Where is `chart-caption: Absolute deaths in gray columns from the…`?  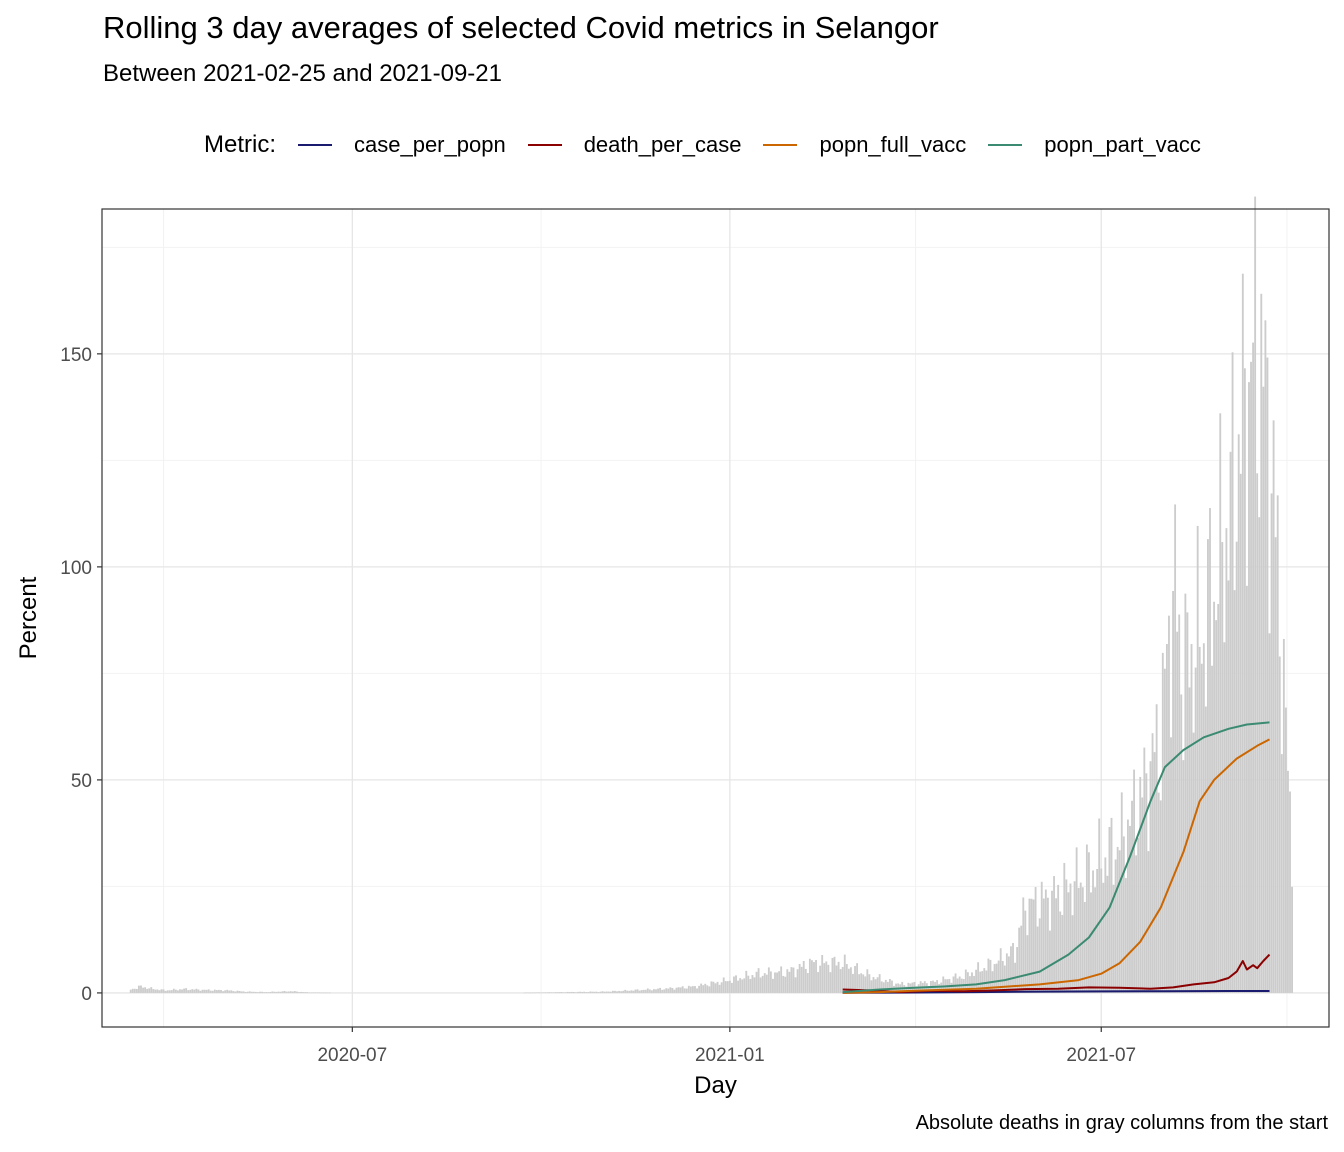 chart-caption: Absolute deaths in gray columns from the… is located at coordinates (1121, 1123).